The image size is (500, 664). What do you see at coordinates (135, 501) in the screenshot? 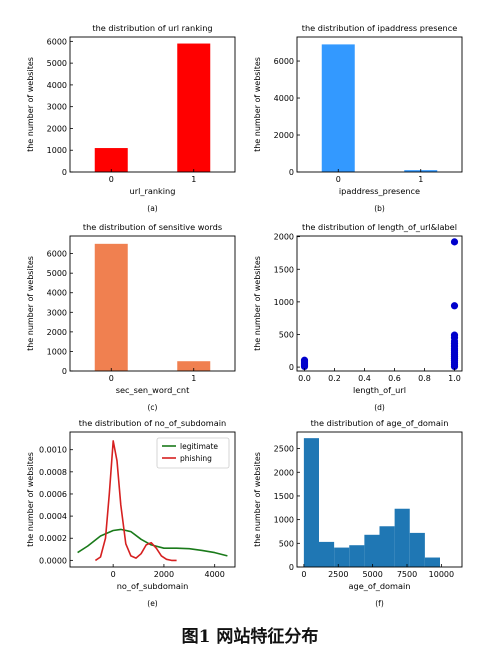
I see `series-line-phishing` at bounding box center [135, 501].